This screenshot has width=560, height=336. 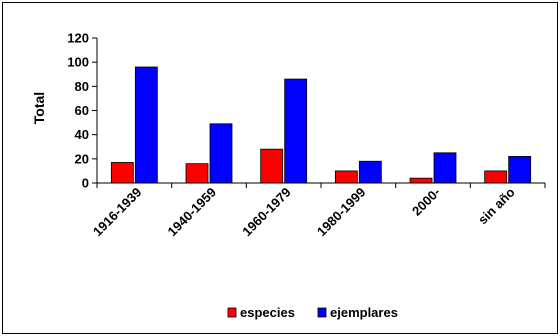 I want to click on y-tick-label: 80, so click(x=82, y=86).